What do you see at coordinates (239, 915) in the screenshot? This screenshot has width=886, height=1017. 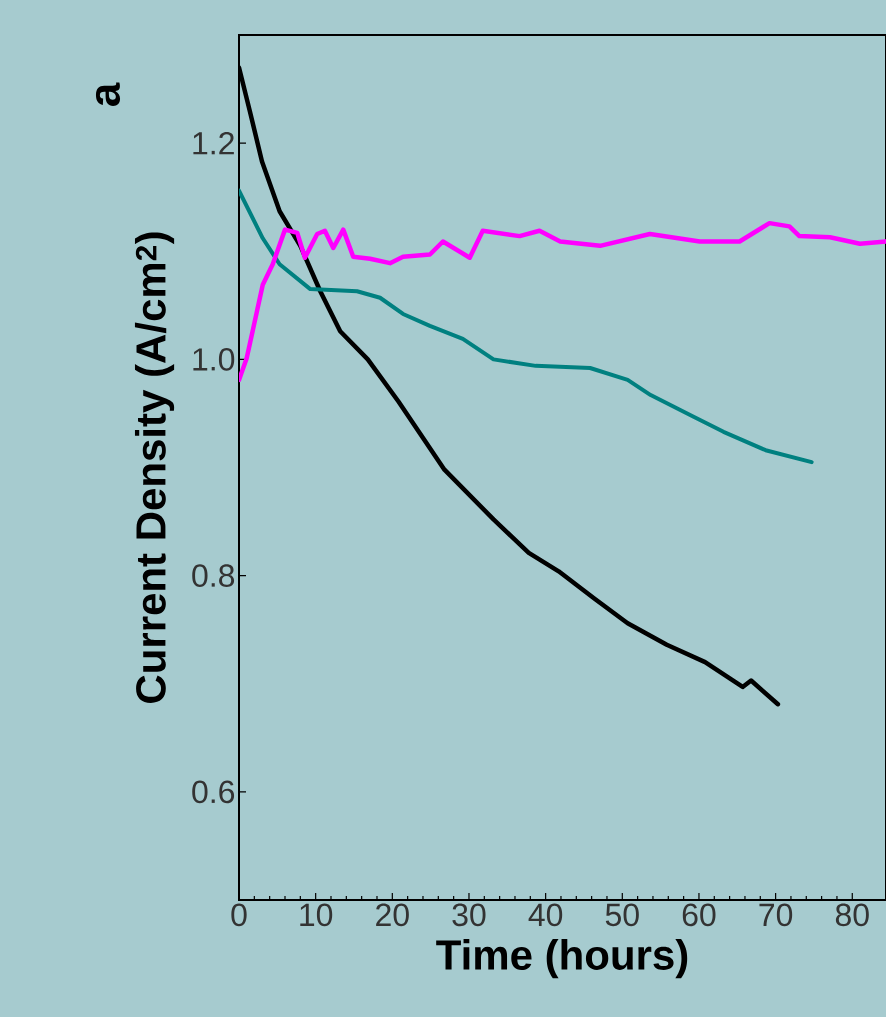 I see `x-tick-label: 0` at bounding box center [239, 915].